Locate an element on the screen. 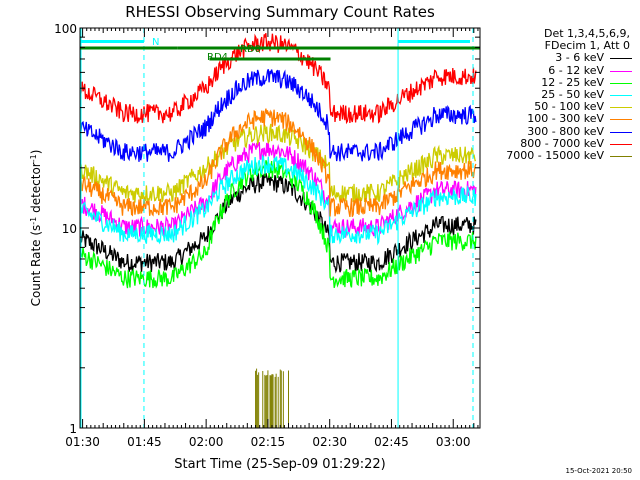  legend-label: 25 - 50 keV is located at coordinates (572, 95).